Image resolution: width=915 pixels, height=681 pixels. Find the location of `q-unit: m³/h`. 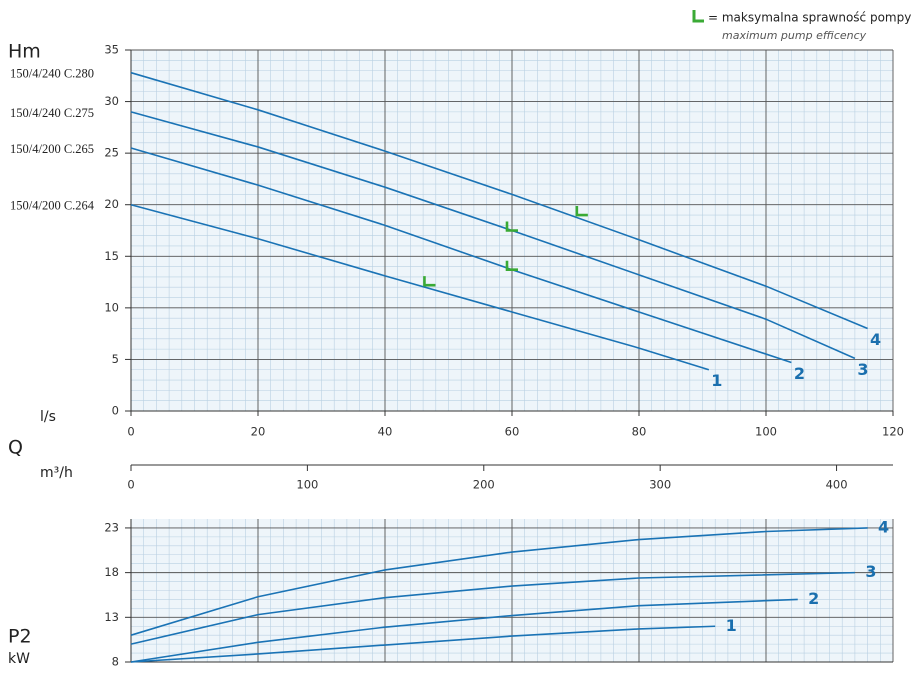

q-unit: m³/h is located at coordinates (56, 473).